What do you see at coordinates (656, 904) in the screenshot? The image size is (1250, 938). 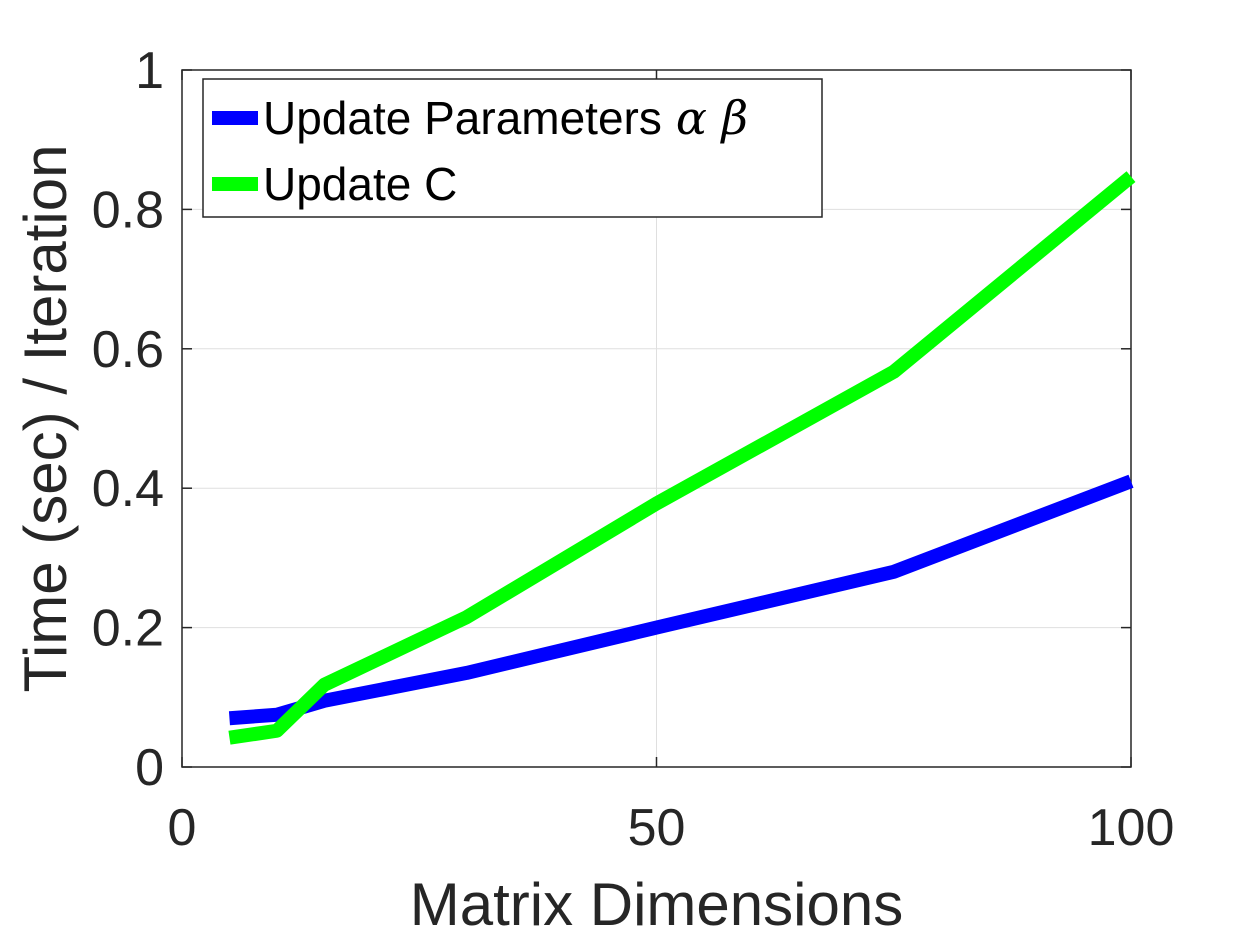 I see `x-axis-label: Matrix Dimensions` at bounding box center [656, 904].